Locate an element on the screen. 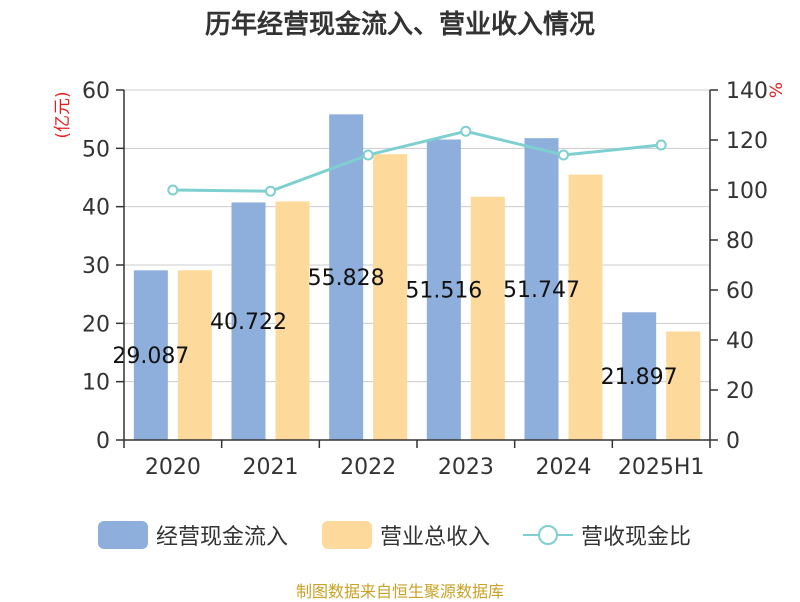  legend-item-ratio: 营收现金比 is located at coordinates (607, 535).